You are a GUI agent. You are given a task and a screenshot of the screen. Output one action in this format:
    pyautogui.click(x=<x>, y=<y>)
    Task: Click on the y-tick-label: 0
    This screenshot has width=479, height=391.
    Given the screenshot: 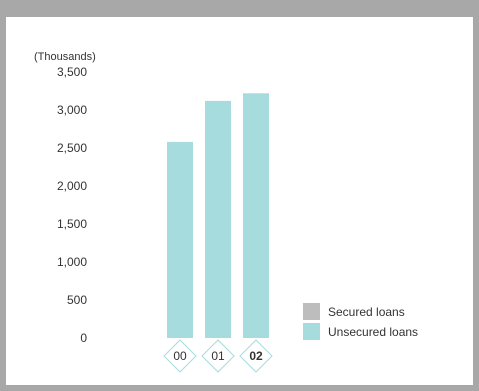 What is the action you would take?
    pyautogui.click(x=83, y=338)
    